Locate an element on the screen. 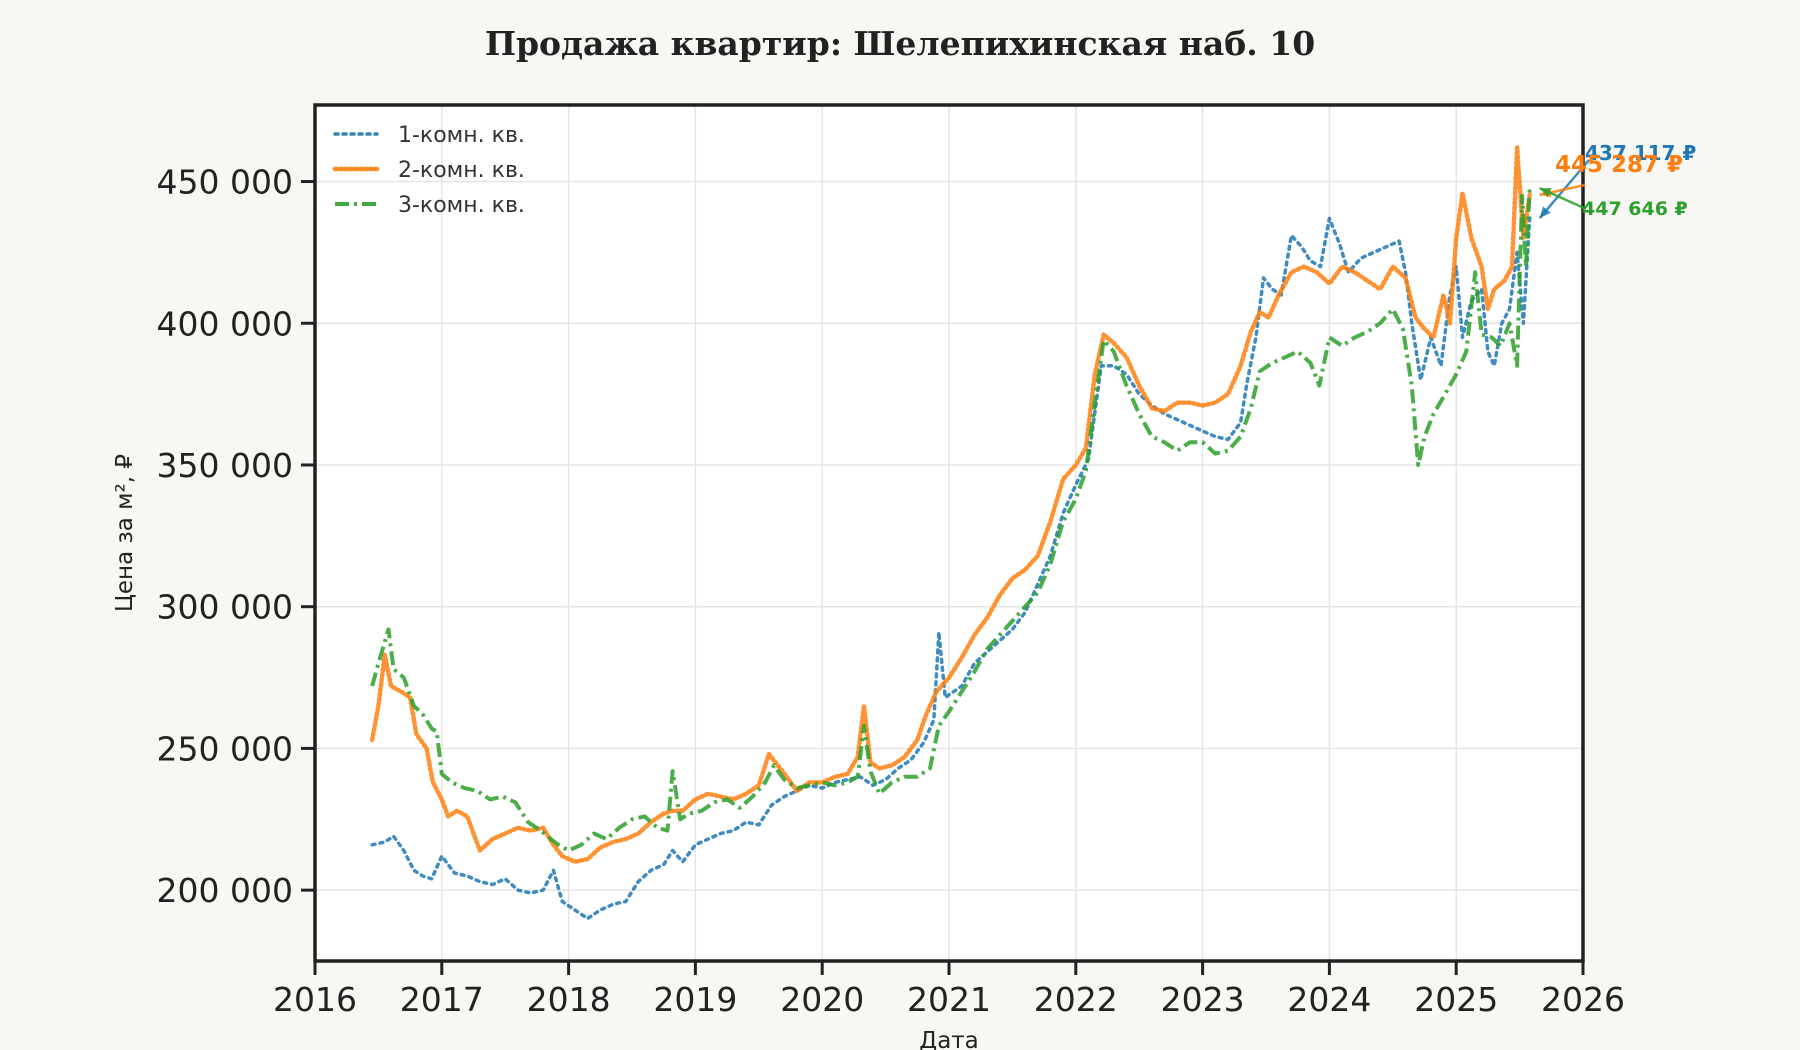 This screenshot has width=1800, height=1050. y-axis-label: Цена за м², ₽ is located at coordinates (125, 533).